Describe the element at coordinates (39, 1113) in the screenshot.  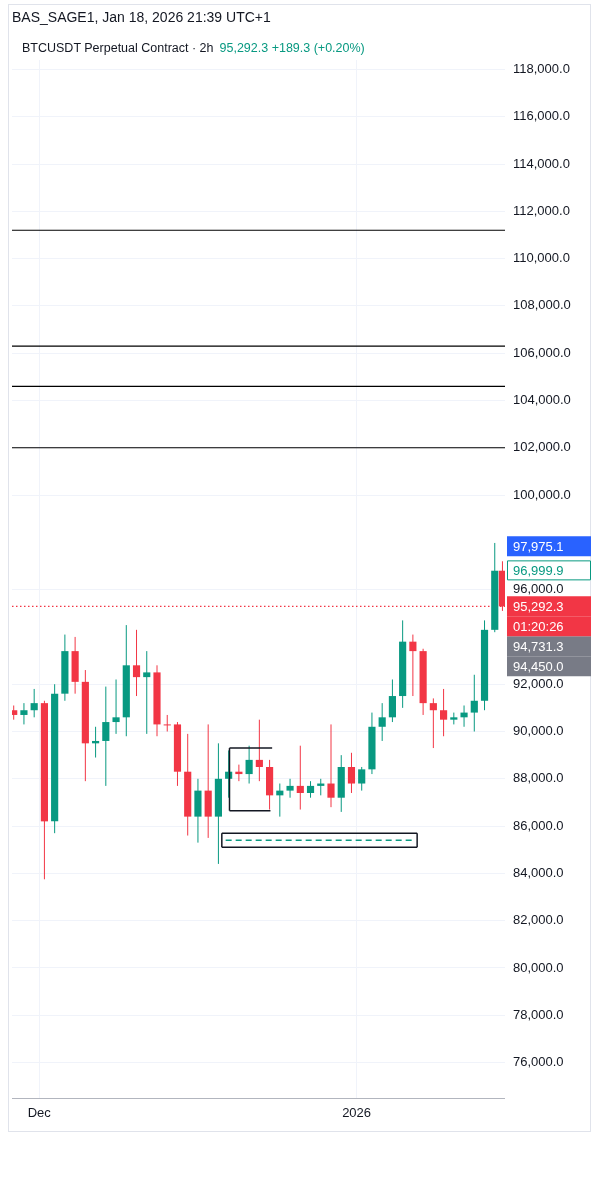
I see `x-tick-label: Dec` at that location.